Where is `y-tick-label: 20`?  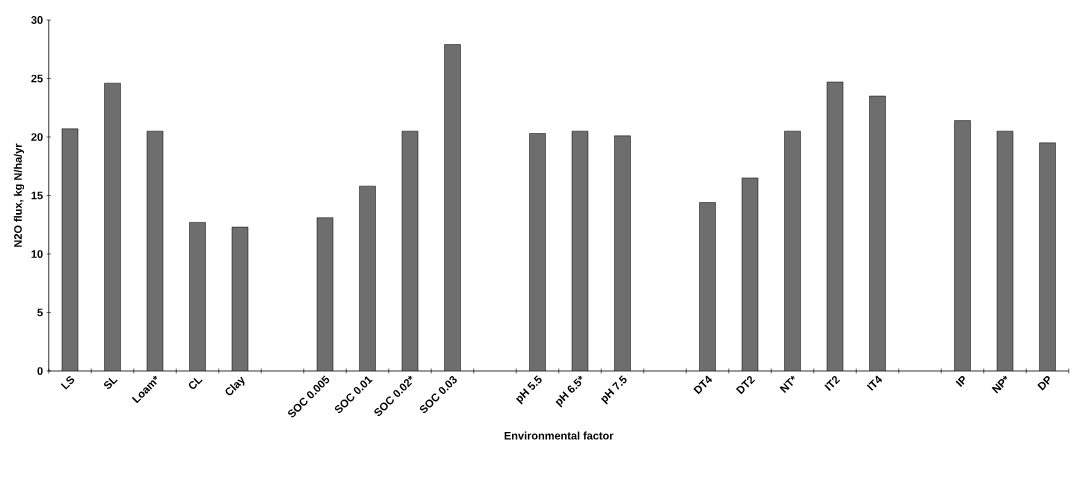 y-tick-label: 20 is located at coordinates (37, 137).